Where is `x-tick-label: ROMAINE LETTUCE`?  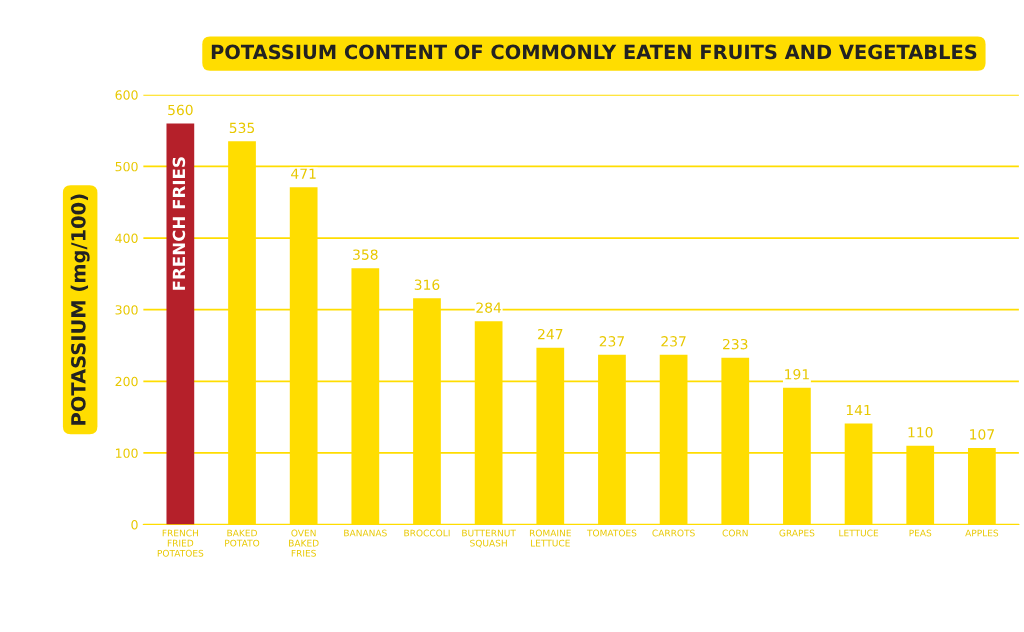 x-tick-label: ROMAINE LETTUCE is located at coordinates (550, 538).